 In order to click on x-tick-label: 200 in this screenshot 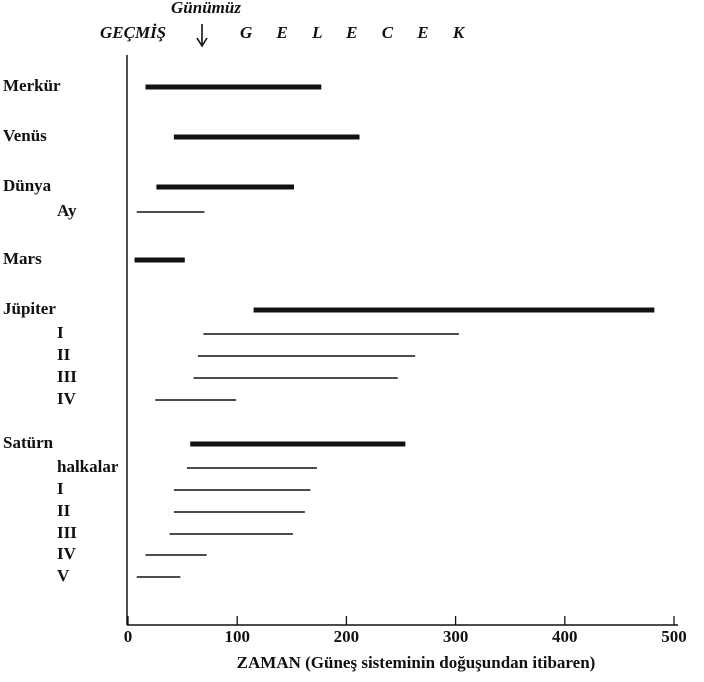, I will do `click(347, 636)`.